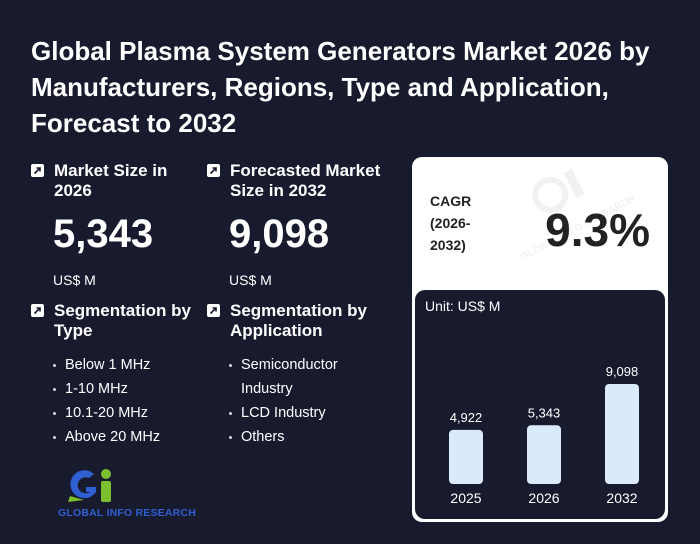 This screenshot has height=544, width=700. Describe the element at coordinates (544, 454) in the screenshot. I see `bar-2026` at that location.